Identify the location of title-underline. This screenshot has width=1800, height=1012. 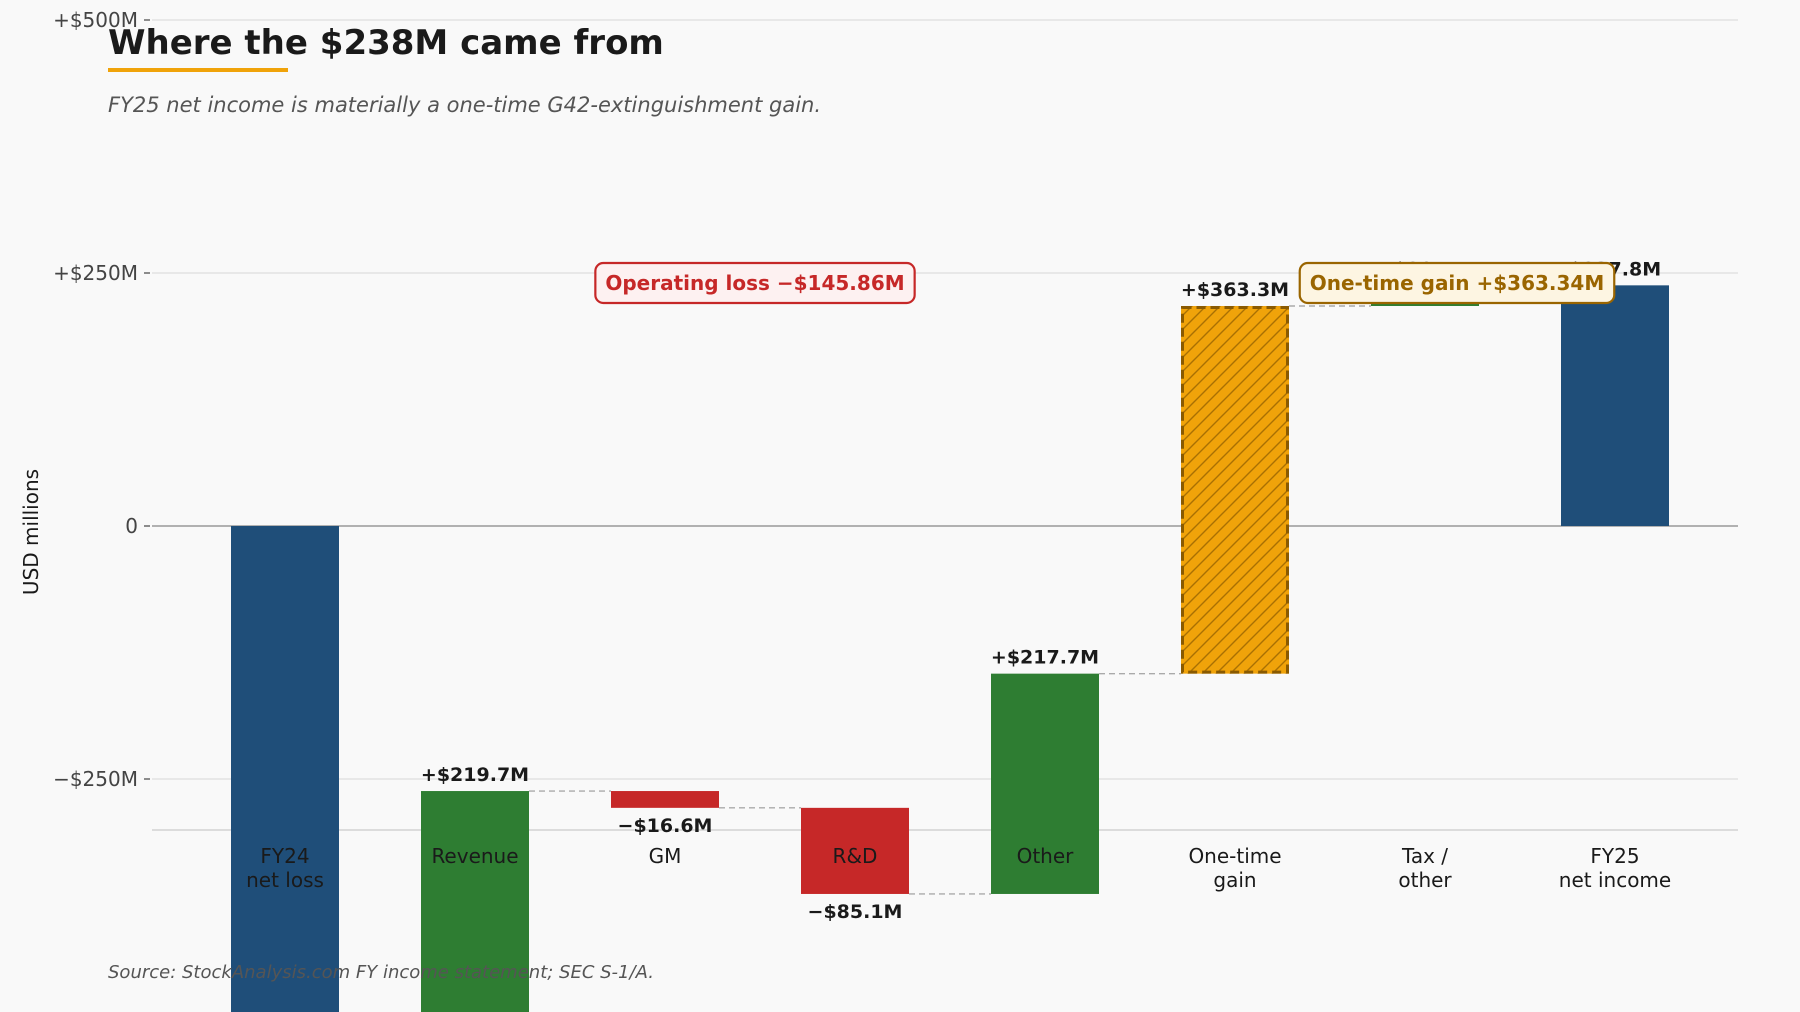
(198, 70).